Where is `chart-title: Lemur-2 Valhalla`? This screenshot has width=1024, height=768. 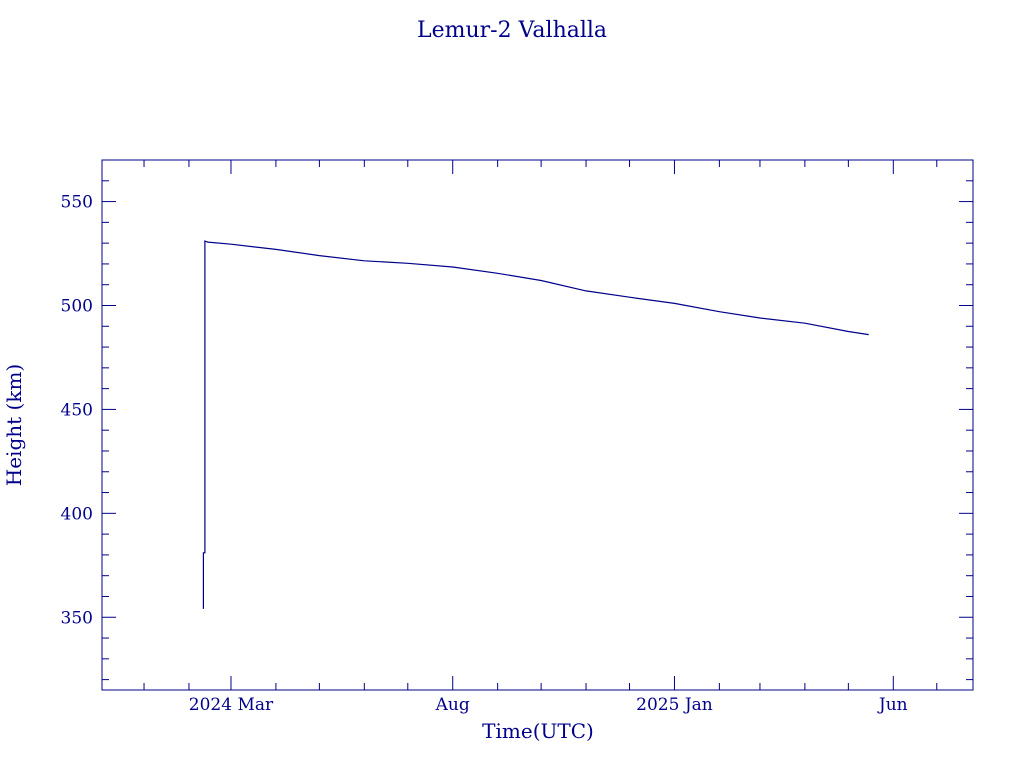
chart-title: Lemur-2 Valhalla is located at coordinates (512, 30).